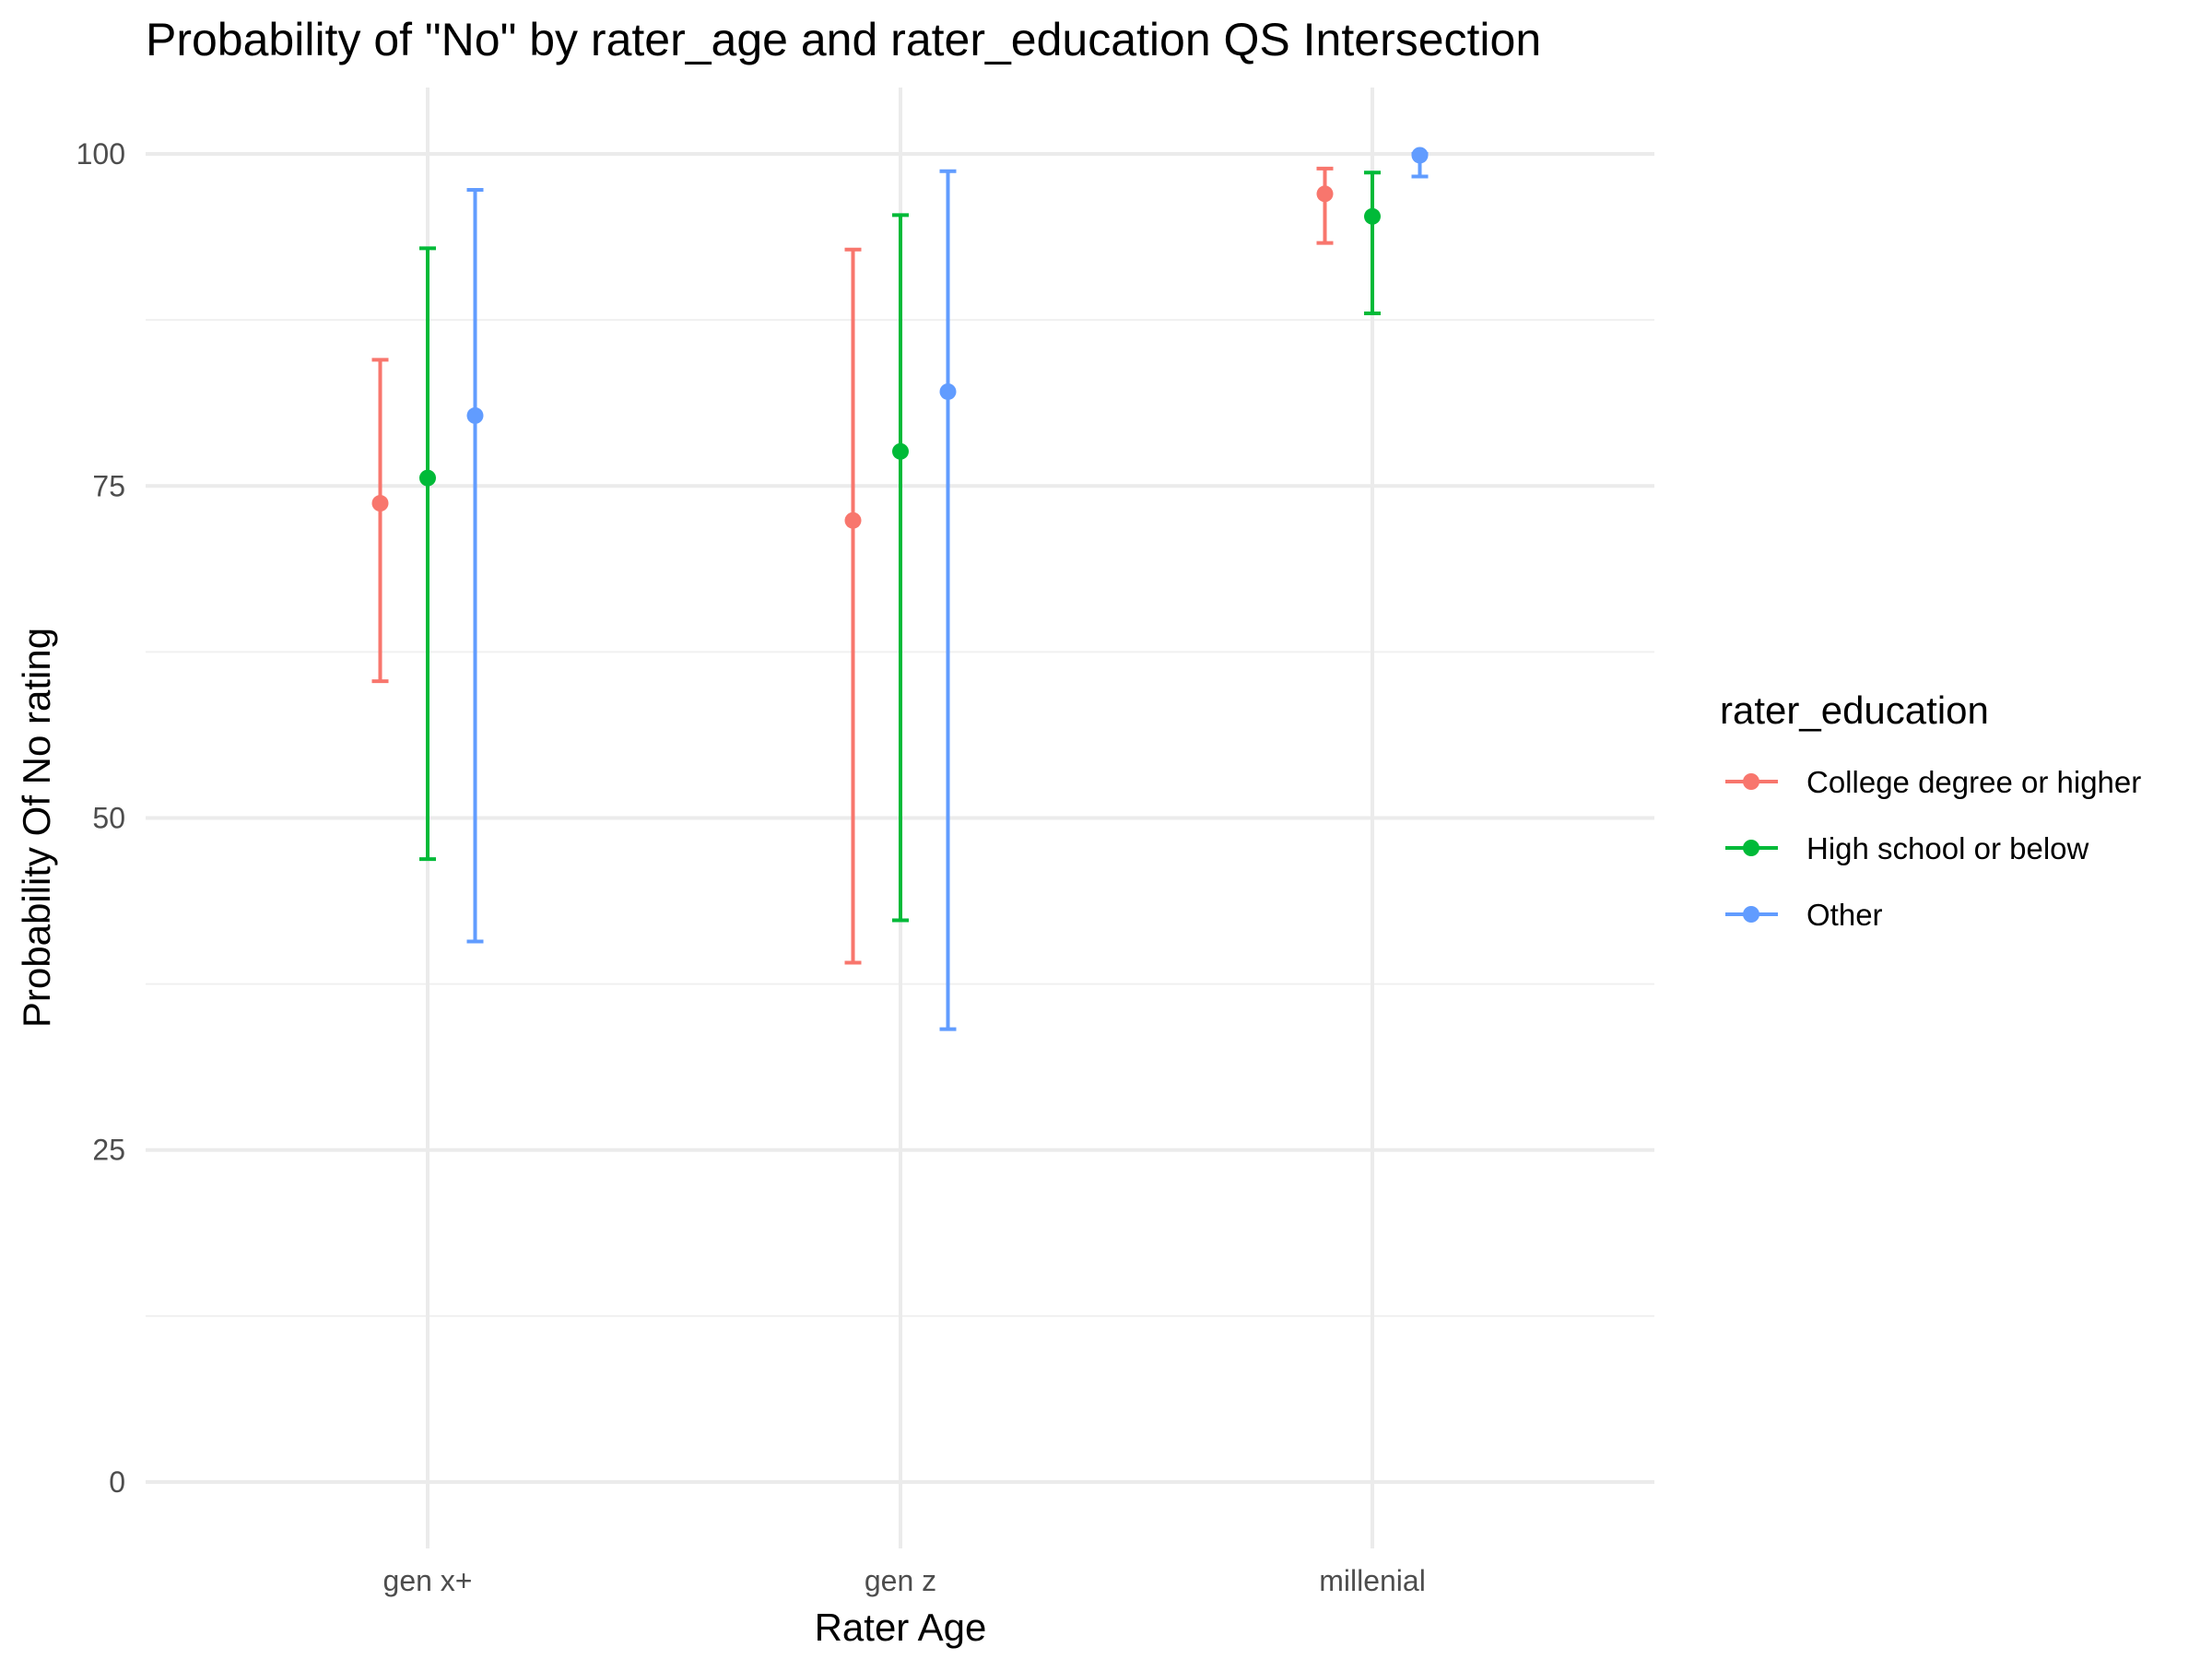  What do you see at coordinates (1973, 782) in the screenshot?
I see `legend-label-0: College degree or higher` at bounding box center [1973, 782].